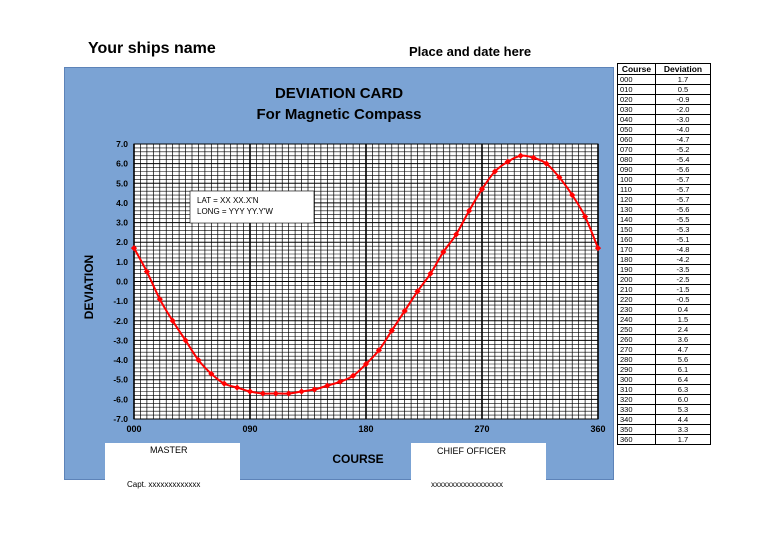 The image size is (768, 543). What do you see at coordinates (636, 119) in the screenshot?
I see `course-cell: 040` at bounding box center [636, 119].